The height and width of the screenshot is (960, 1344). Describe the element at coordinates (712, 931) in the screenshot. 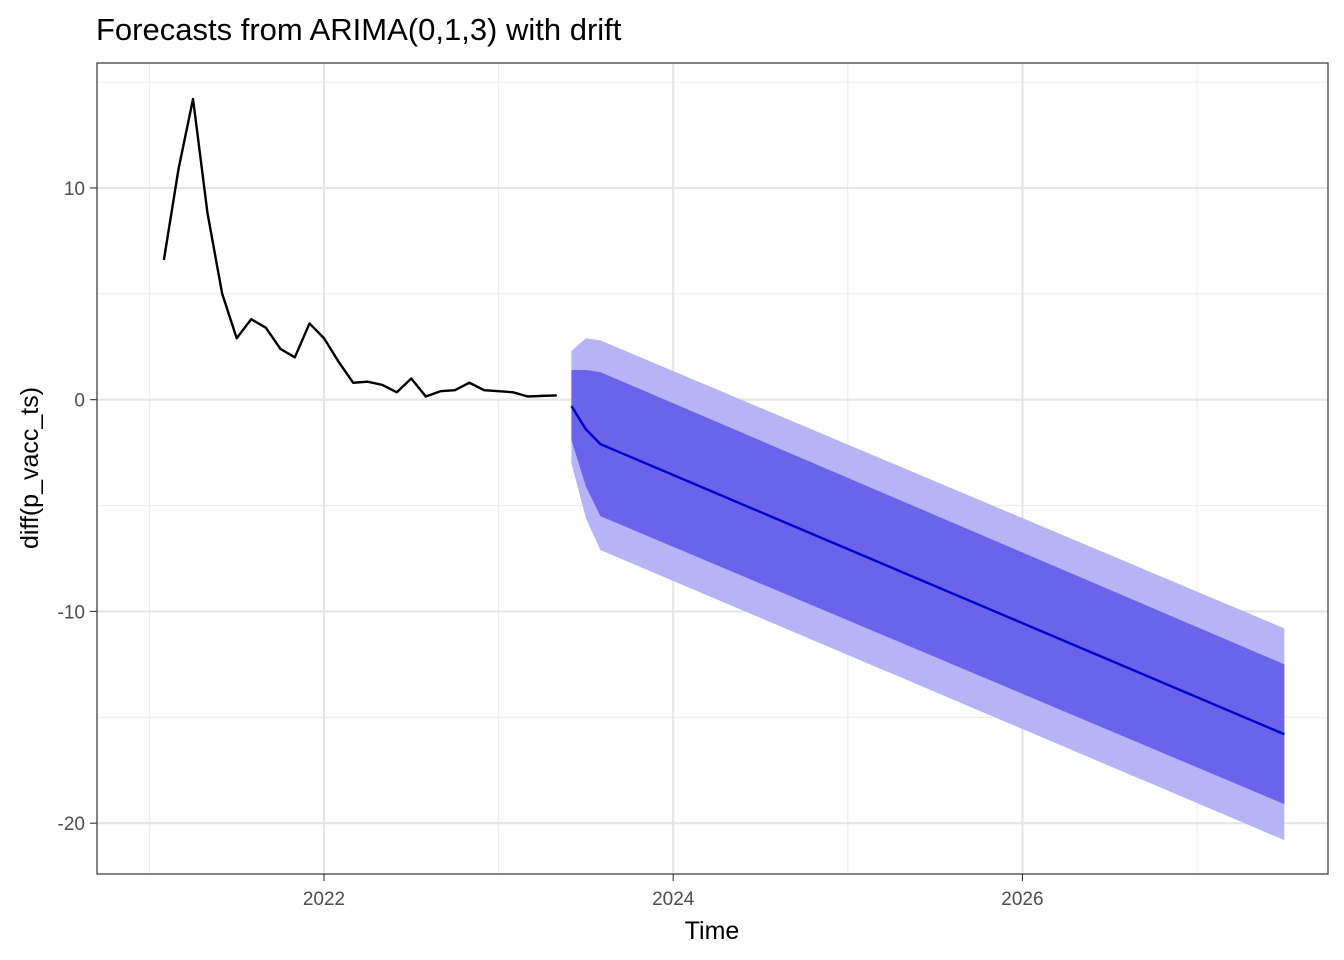

I see `x-axis-title: Time` at that location.